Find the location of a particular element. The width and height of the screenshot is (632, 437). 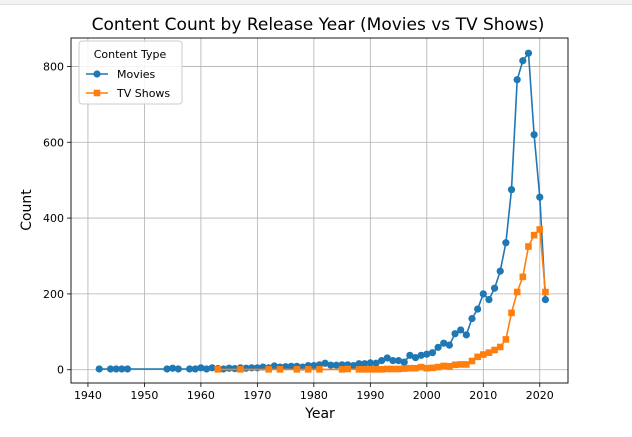

y-tick-label: 800 is located at coordinates (53, 66).